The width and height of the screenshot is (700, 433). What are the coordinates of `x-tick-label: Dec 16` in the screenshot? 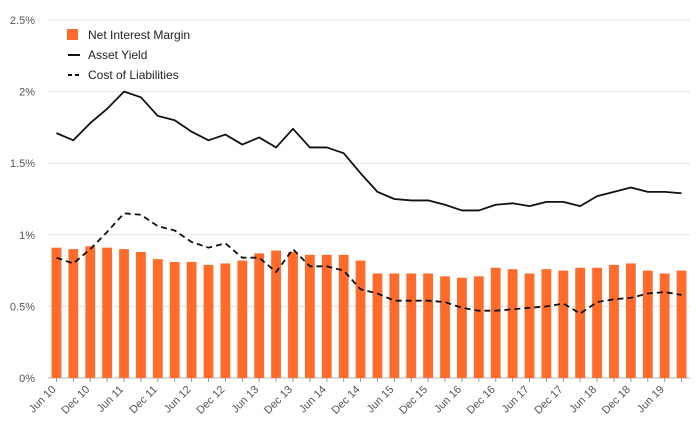 It's located at (481, 400).